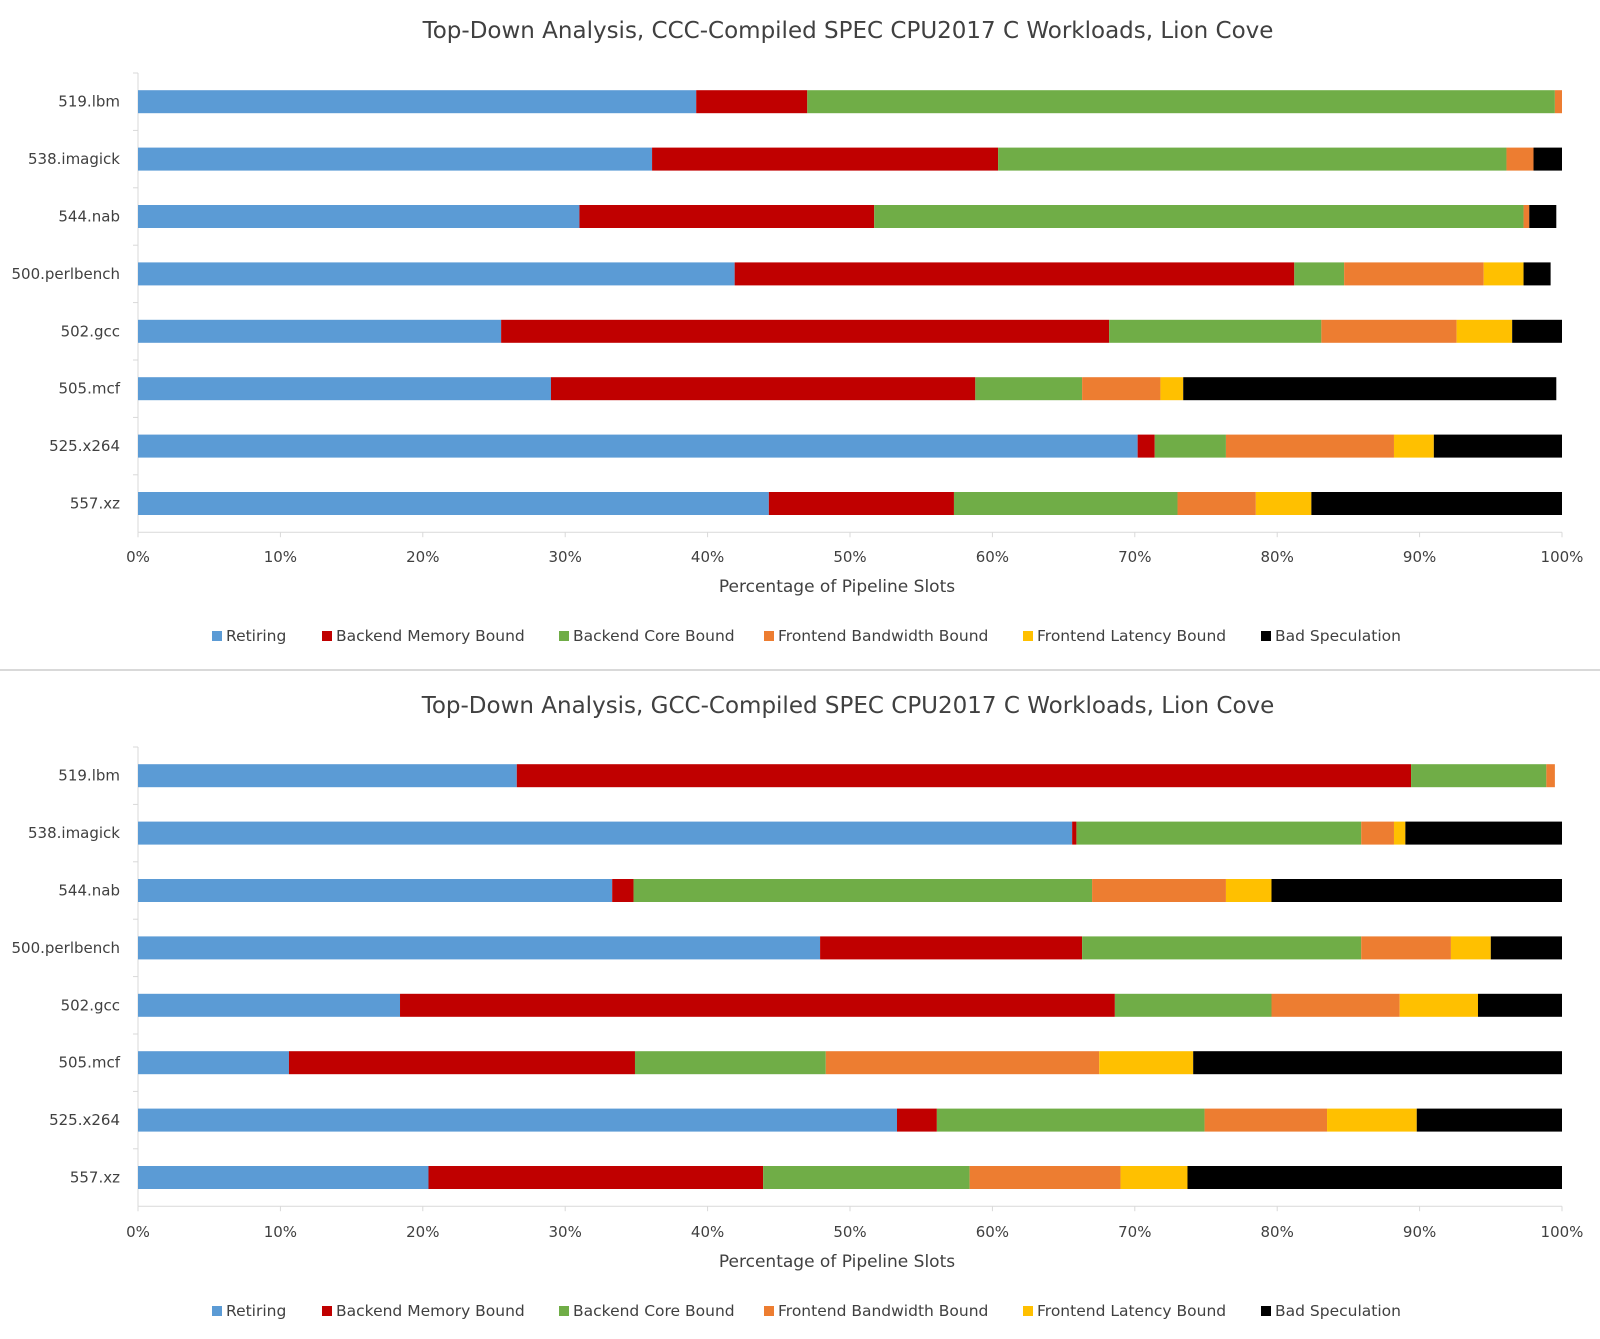 This screenshot has width=1600, height=1339. What do you see at coordinates (837, 1262) in the screenshot?
I see `x-axis-label: Percentage of Pipeline Slots` at bounding box center [837, 1262].